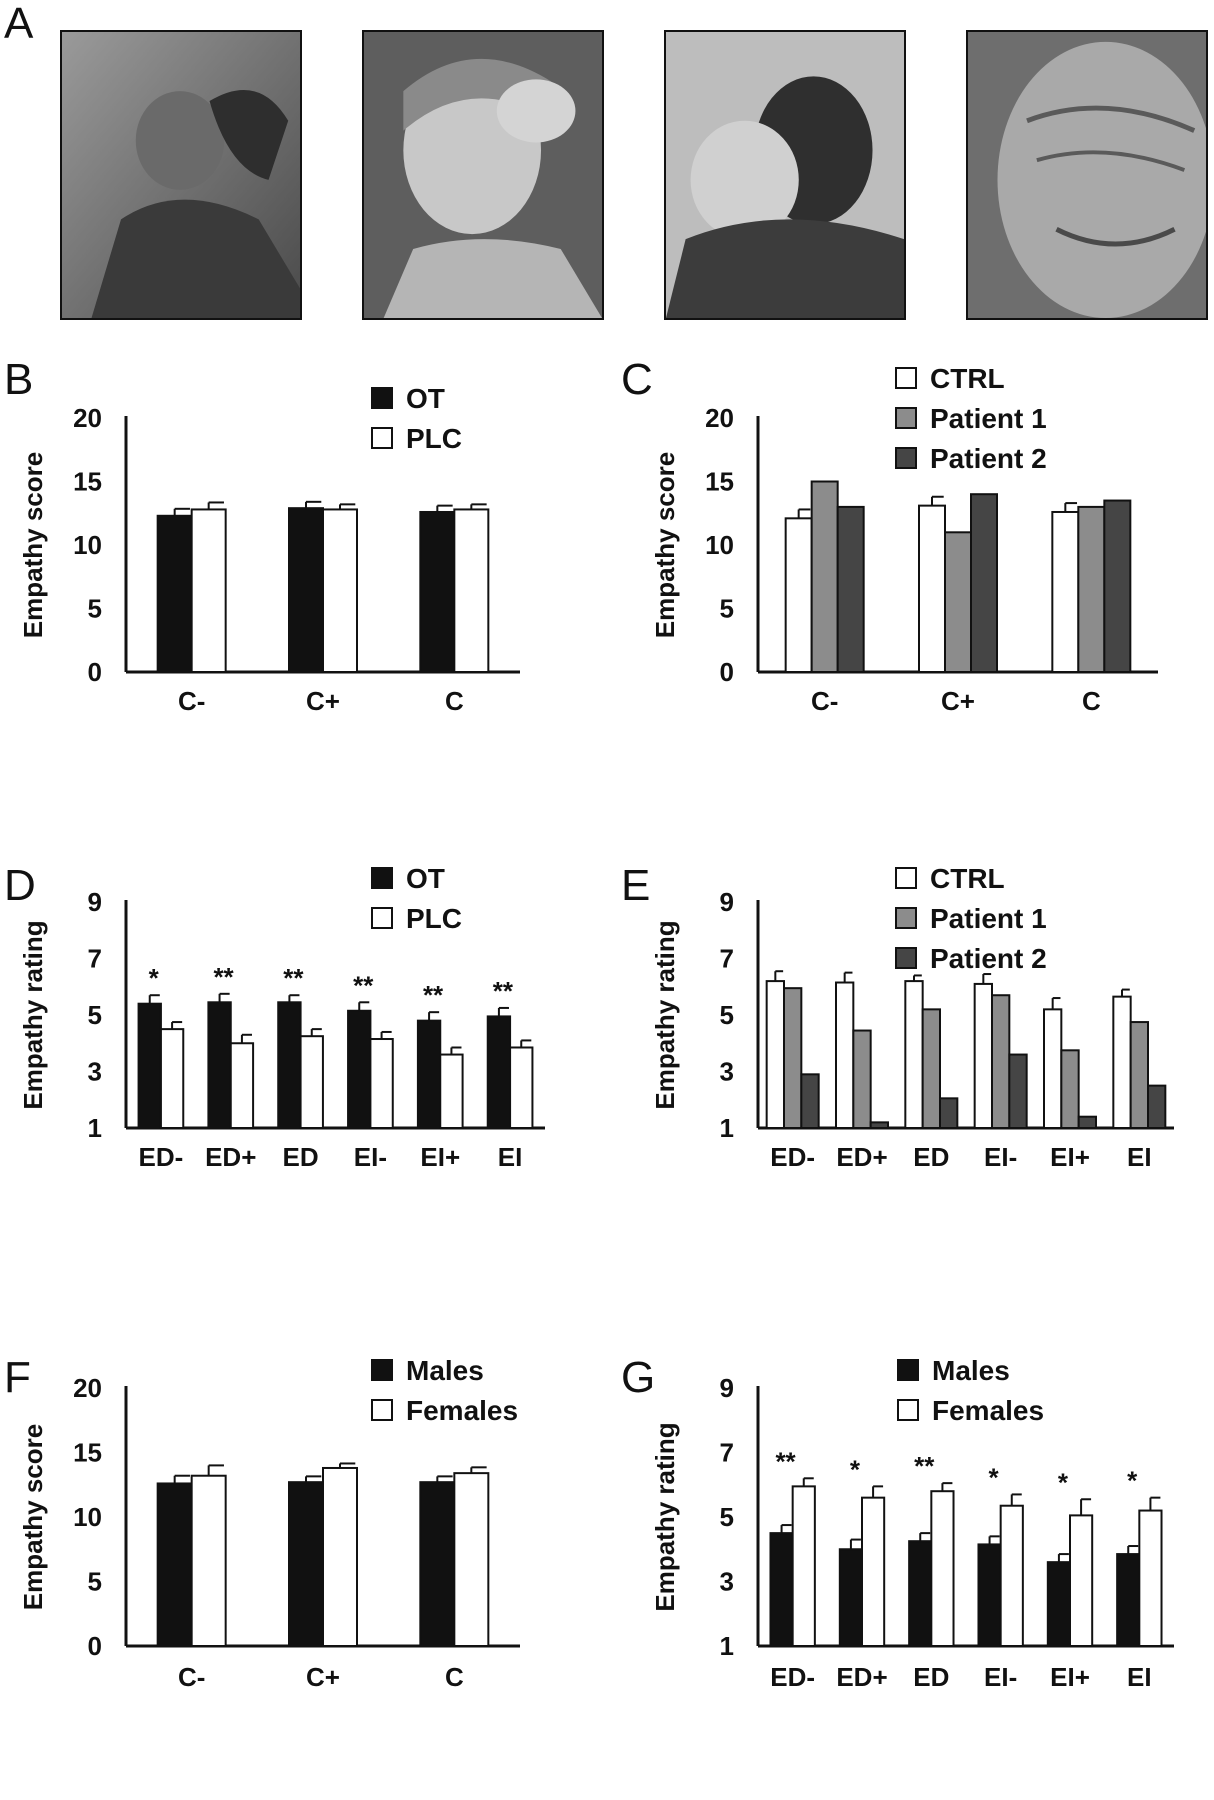 The height and width of the screenshot is (1800, 1214). Describe the element at coordinates (1087, 175) in the screenshot. I see `elderly-man-photo` at that location.